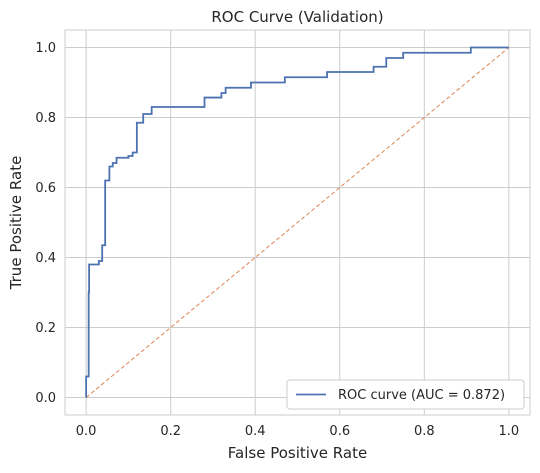 Image resolution: width=540 pixels, height=473 pixels. Describe the element at coordinates (16, 223) in the screenshot. I see `y-axis-label: True Positive Rate` at that location.